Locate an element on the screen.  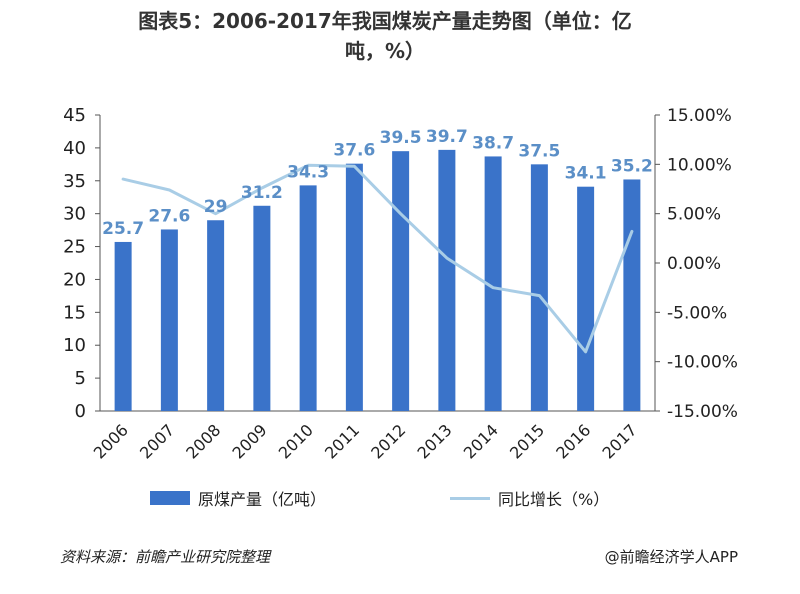
x-tick-label: 2007 is located at coordinates (157, 441).